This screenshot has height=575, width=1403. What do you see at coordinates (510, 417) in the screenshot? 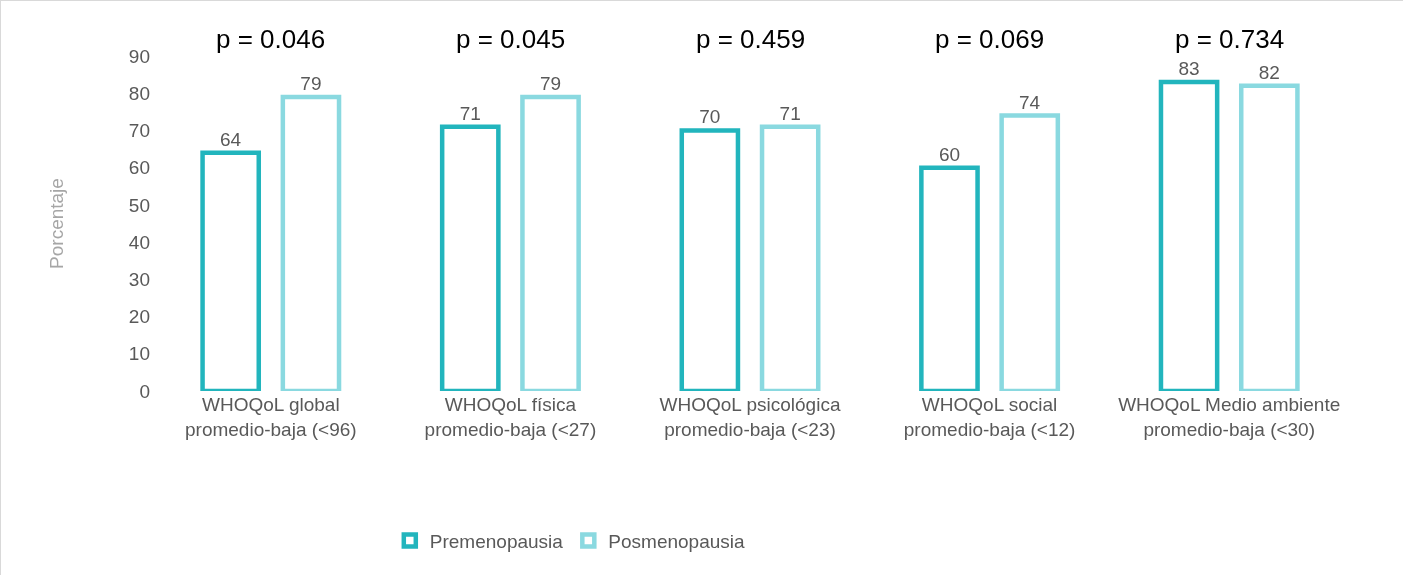
I see `x-tick-label: WHOQoL física promedio-baja (<27)` at bounding box center [510, 417].